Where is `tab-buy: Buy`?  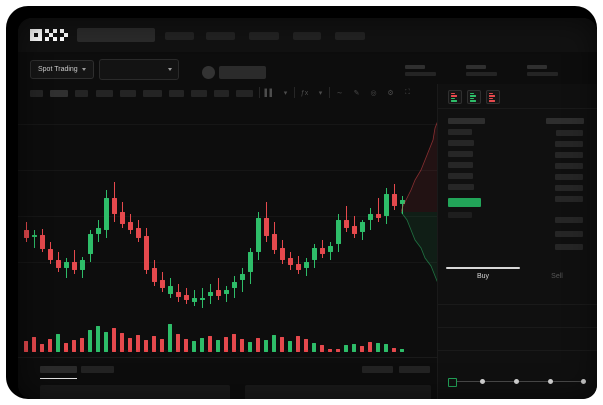 tab-buy: Buy is located at coordinates (483, 276).